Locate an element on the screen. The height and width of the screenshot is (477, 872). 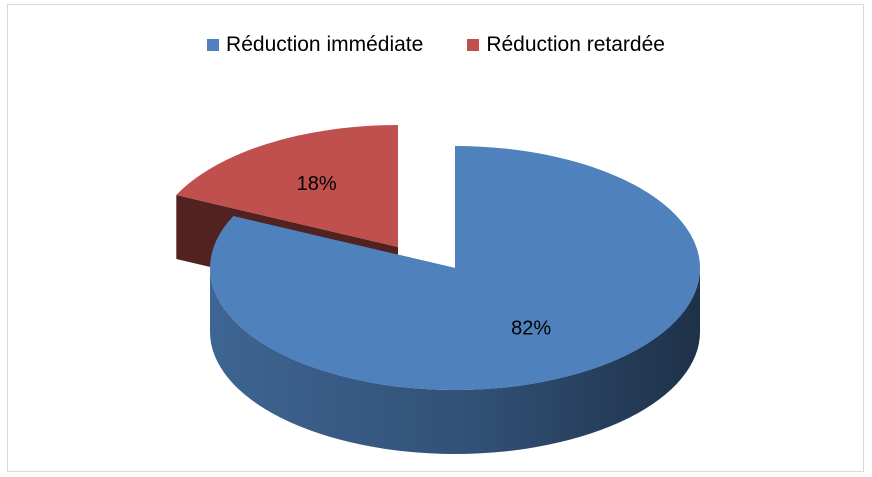
legend-item-delayed: Réduction retardée is located at coordinates (566, 45).